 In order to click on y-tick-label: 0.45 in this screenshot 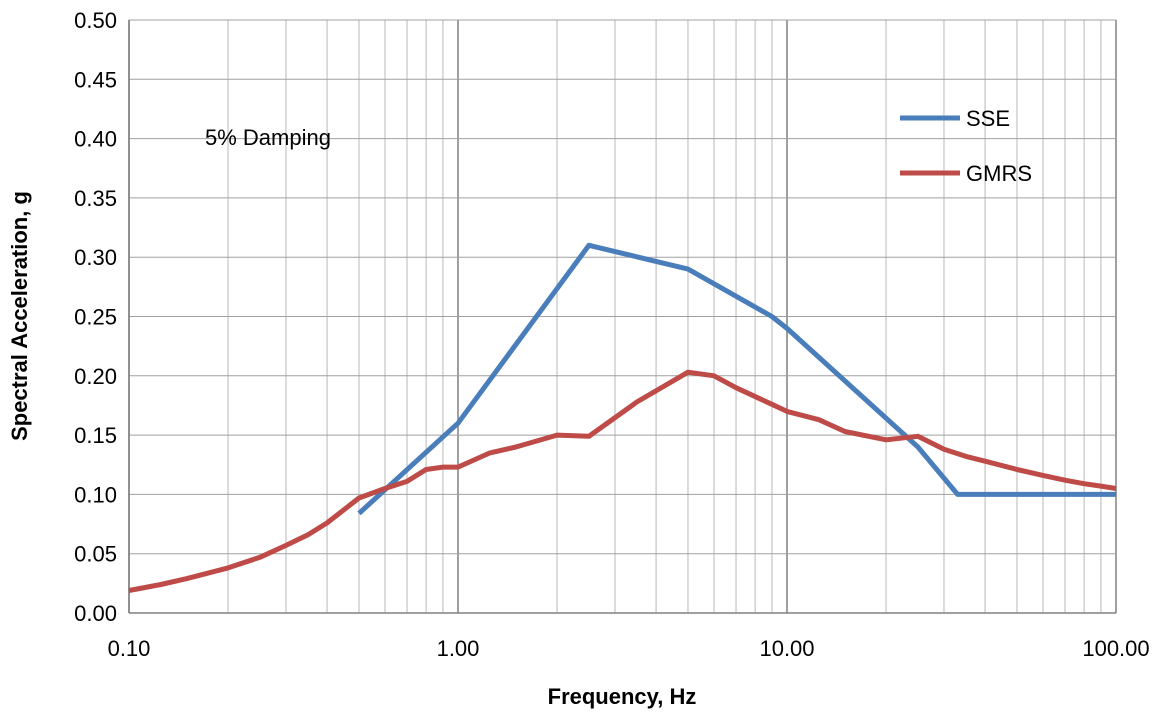, I will do `click(95, 79)`.